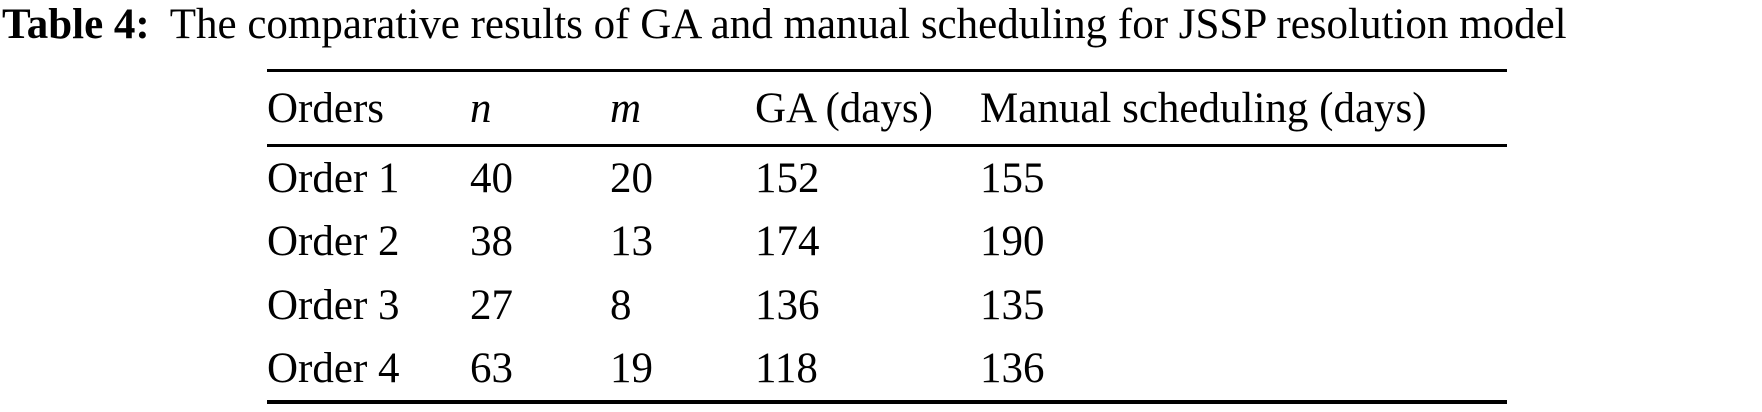 This screenshot has width=1762, height=412. I want to click on header-m: m, so click(626, 108).